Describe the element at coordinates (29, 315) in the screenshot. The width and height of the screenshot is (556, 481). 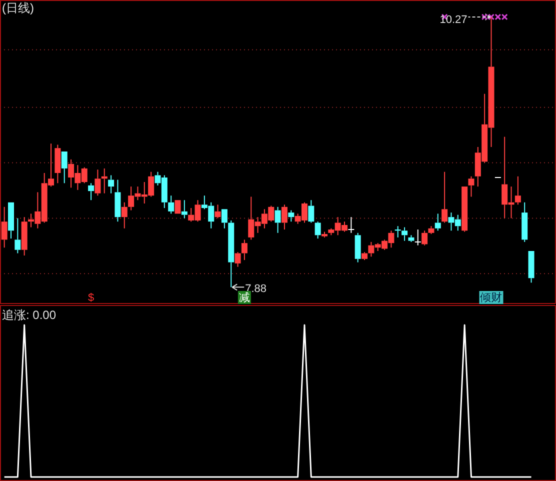
I see `chart-title: 追涨: 0.00` at that location.